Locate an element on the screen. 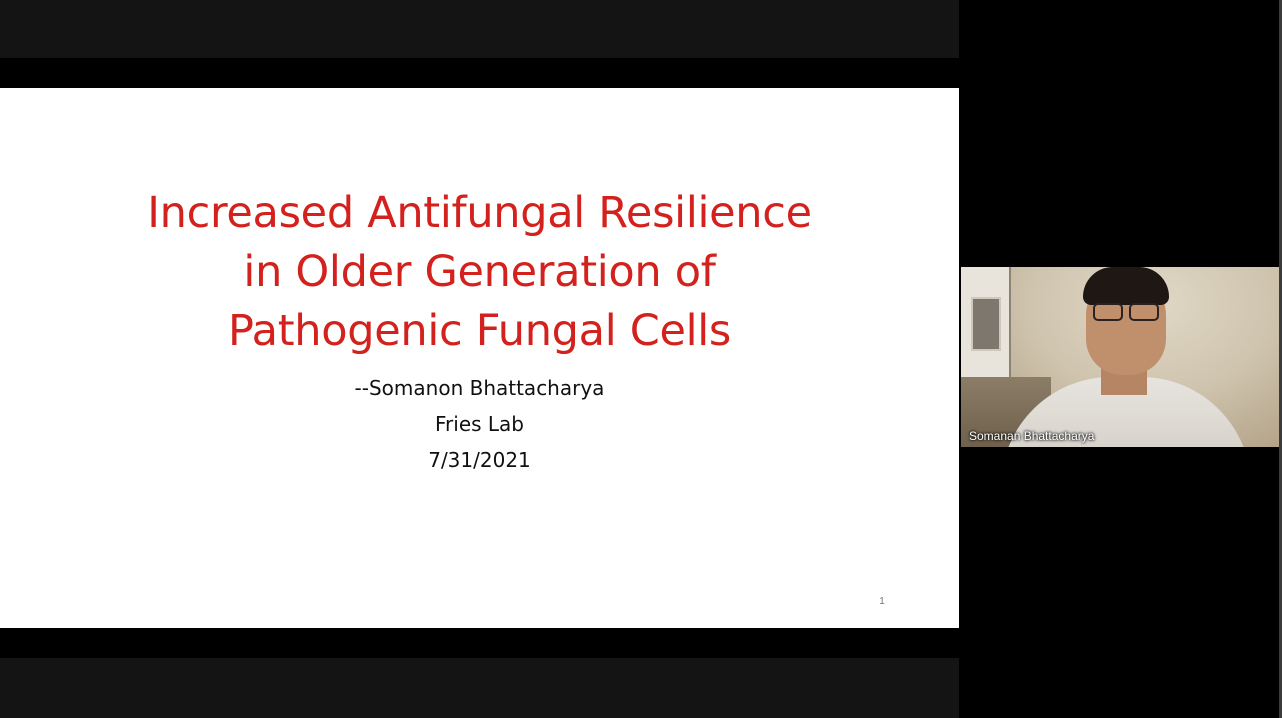 The image size is (1282, 718). share-bottom-band is located at coordinates (479, 688).